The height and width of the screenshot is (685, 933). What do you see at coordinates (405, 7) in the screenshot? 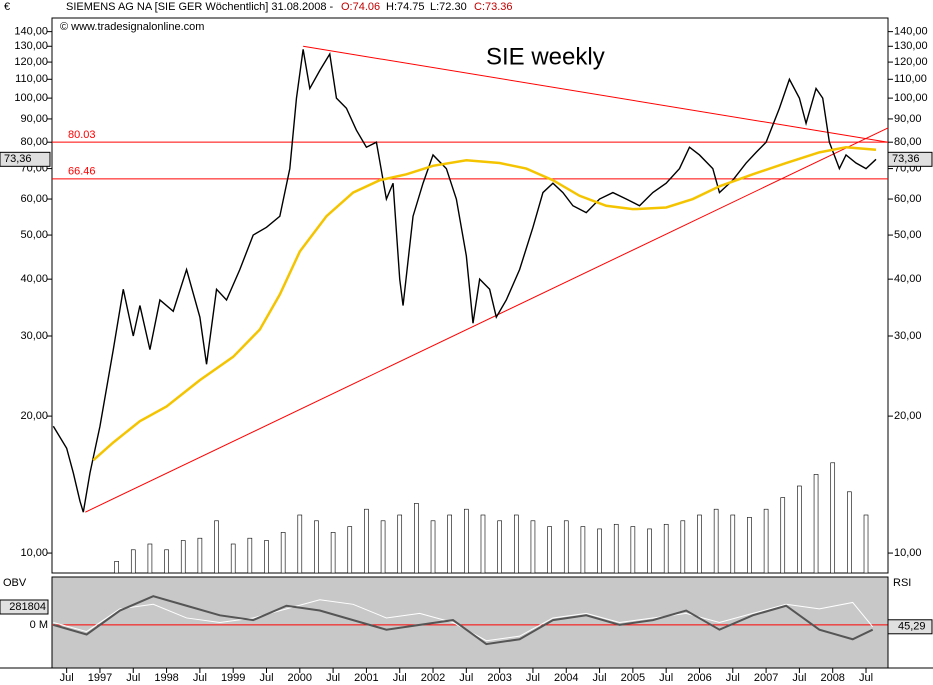
I see `header-high: H:74.75` at bounding box center [405, 7].